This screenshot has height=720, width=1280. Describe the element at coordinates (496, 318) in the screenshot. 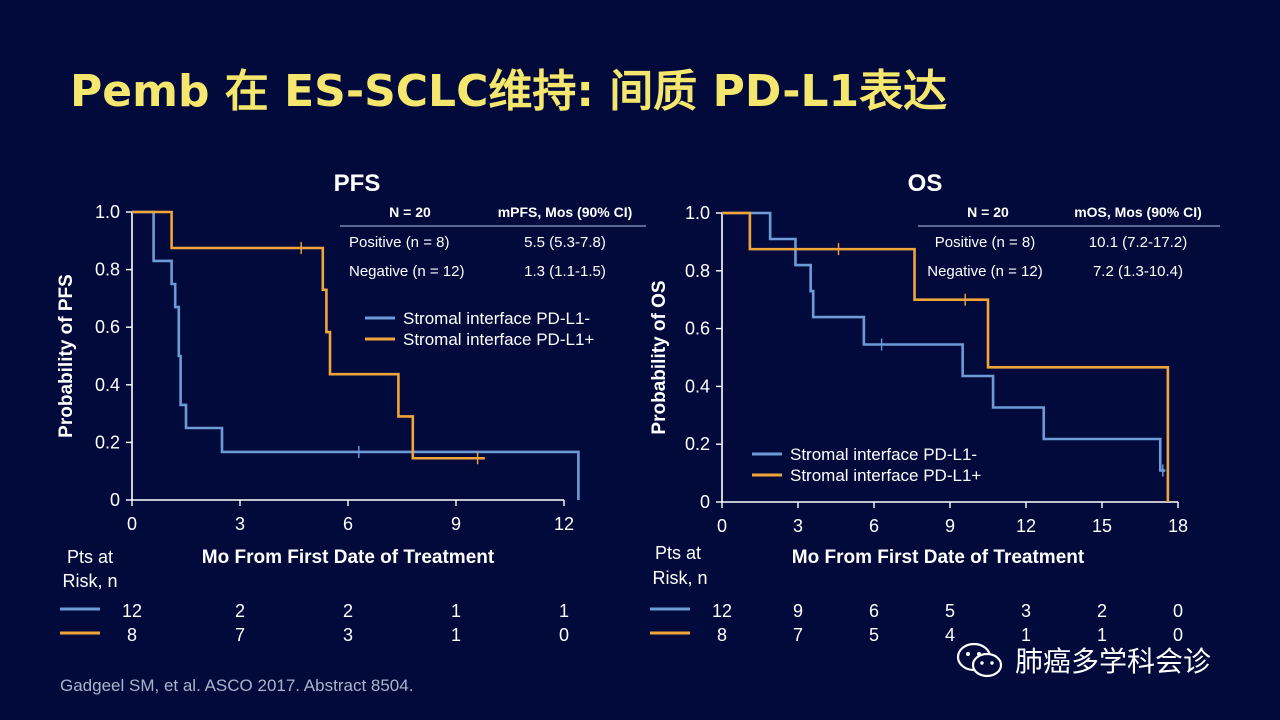

I see `chart1-legend-label: Stromal interface PD-L1-` at that location.